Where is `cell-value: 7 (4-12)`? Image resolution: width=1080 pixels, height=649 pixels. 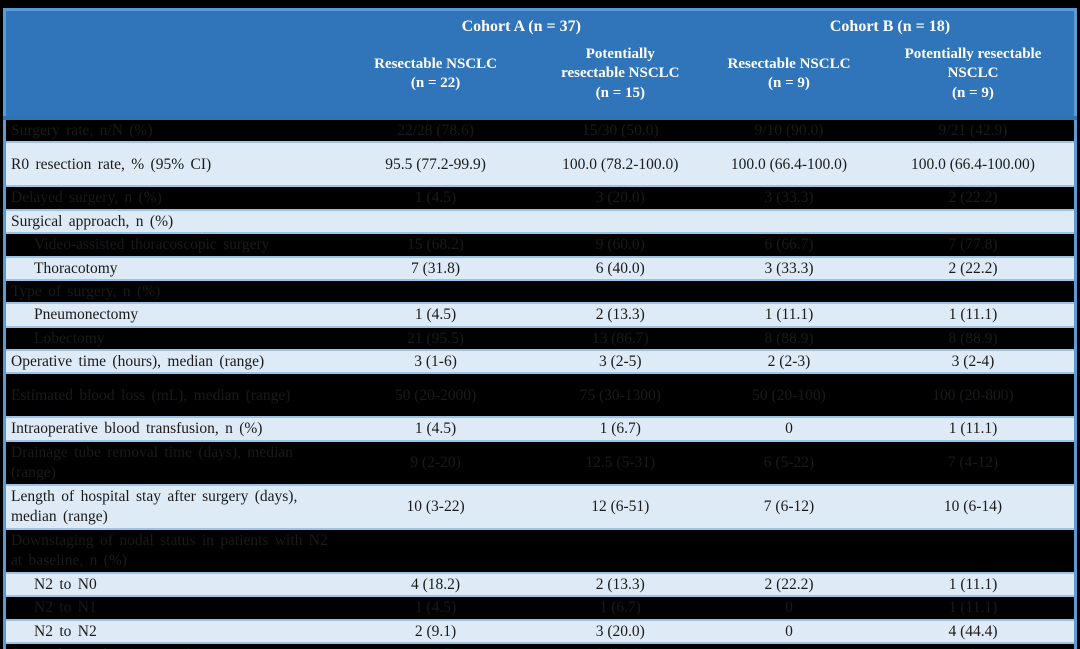
cell-value: 7 (4-12) is located at coordinates (973, 463).